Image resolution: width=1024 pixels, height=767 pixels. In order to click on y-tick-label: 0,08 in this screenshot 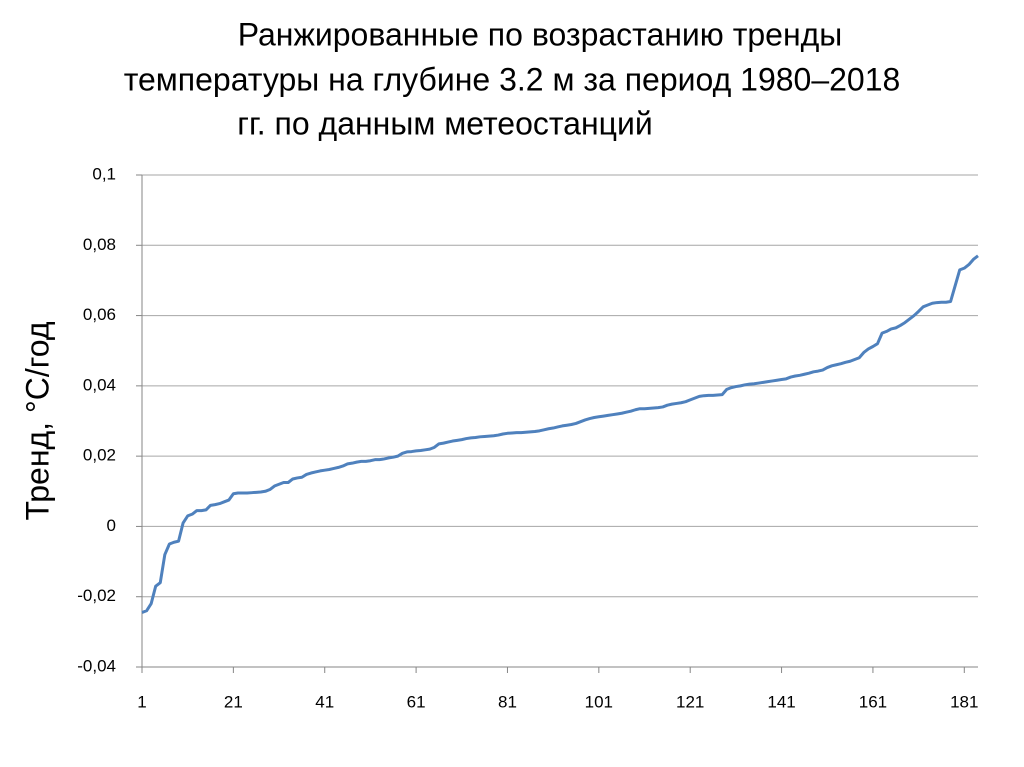, I will do `click(99, 244)`.